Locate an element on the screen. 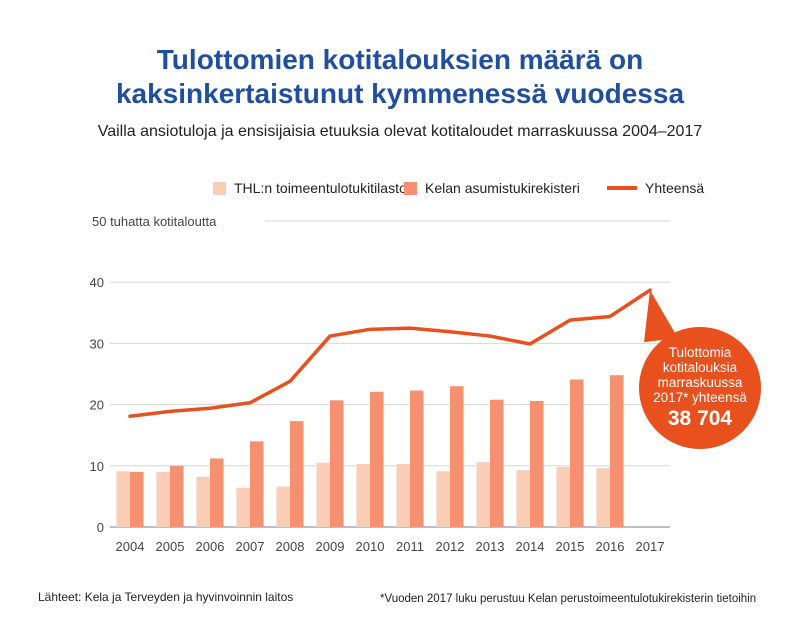  callout-pointer is located at coordinates (661, 316).